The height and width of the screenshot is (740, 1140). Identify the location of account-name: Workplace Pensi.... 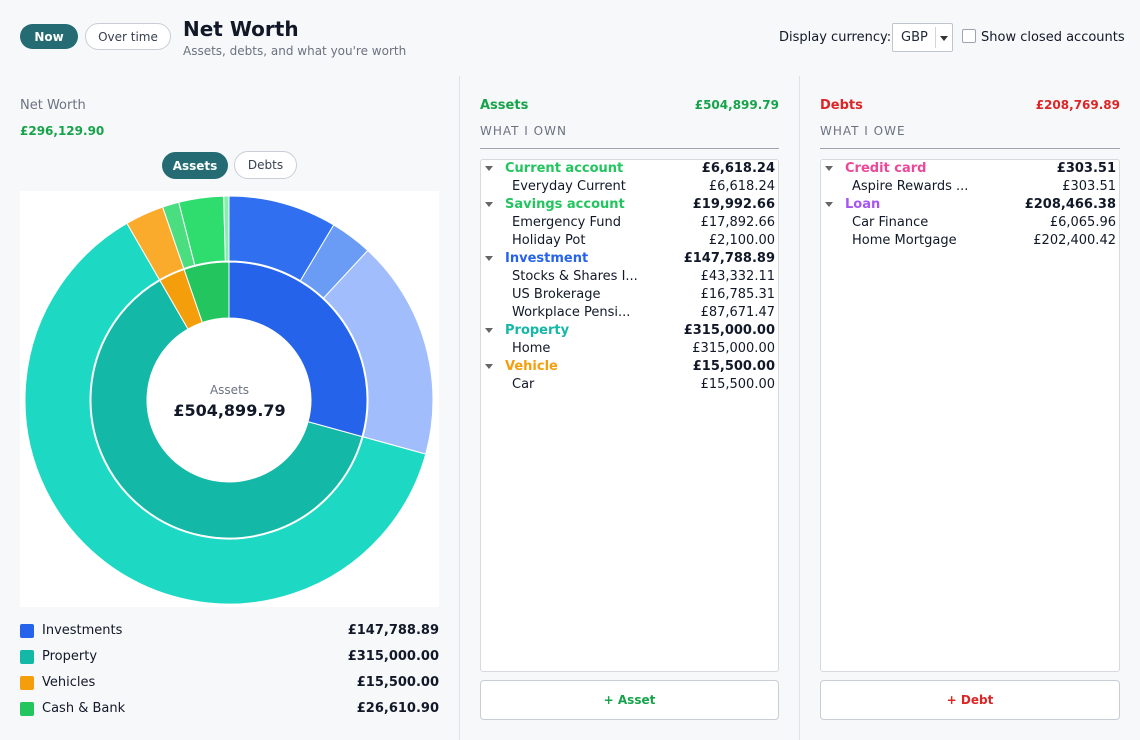
(571, 312).